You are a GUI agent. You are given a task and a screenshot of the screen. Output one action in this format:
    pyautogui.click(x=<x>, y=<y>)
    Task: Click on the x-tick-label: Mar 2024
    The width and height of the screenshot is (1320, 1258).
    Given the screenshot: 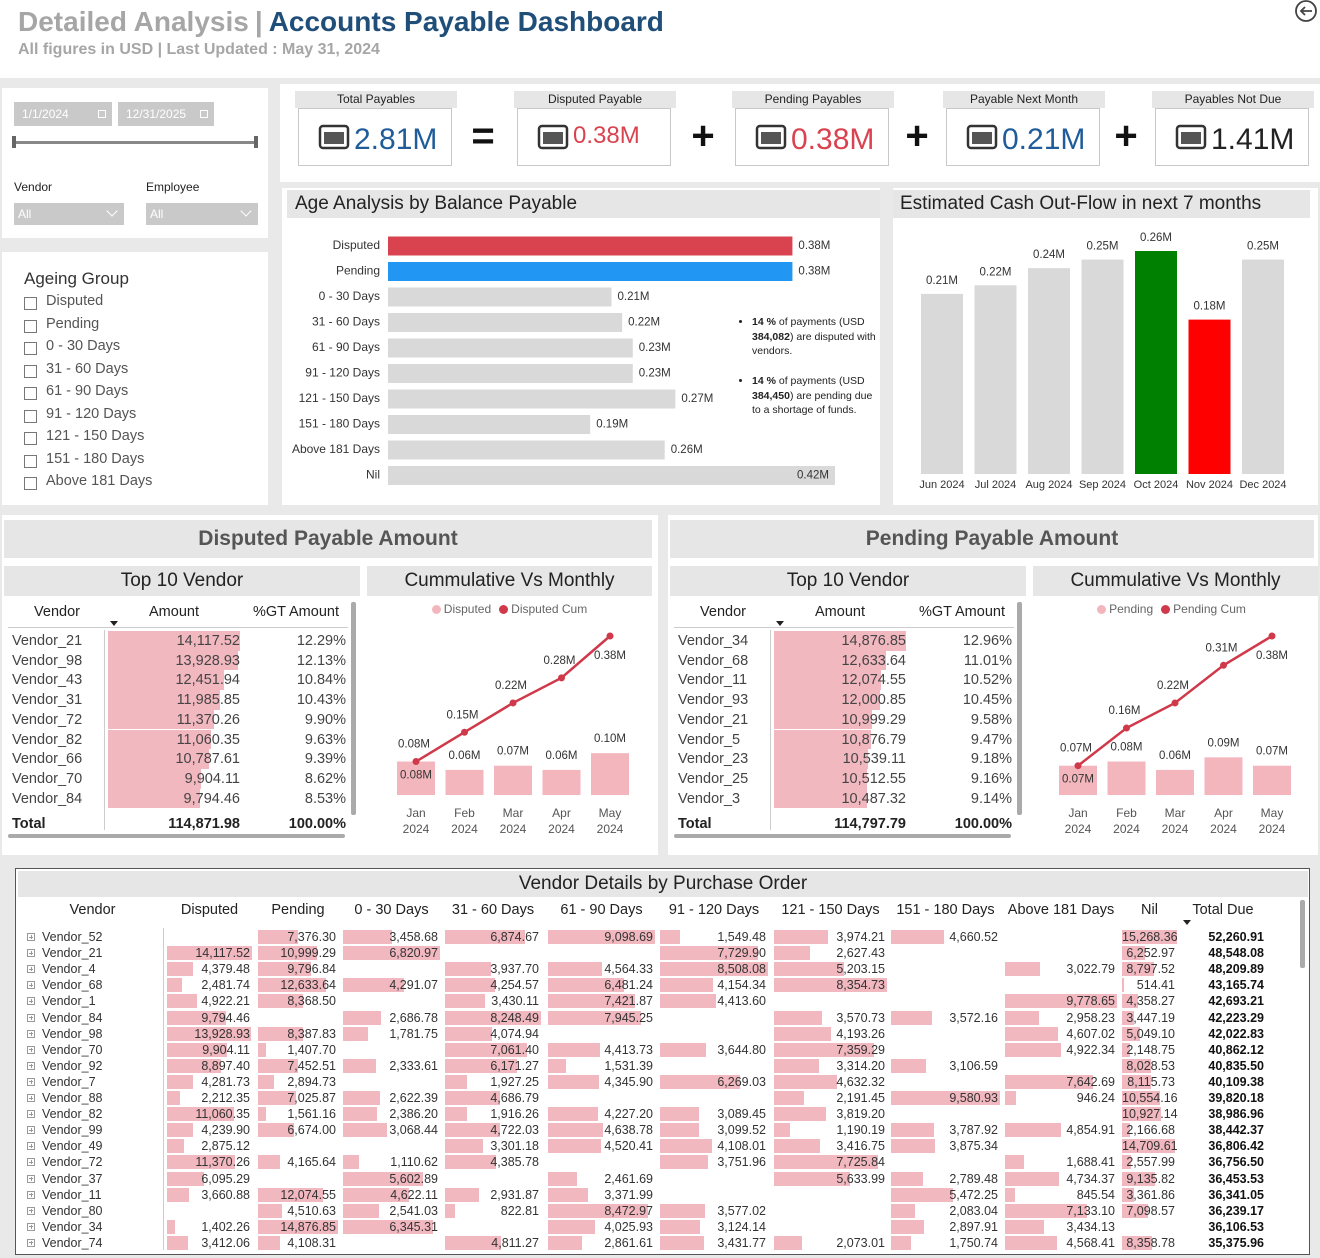 What is the action you would take?
    pyautogui.click(x=513, y=821)
    